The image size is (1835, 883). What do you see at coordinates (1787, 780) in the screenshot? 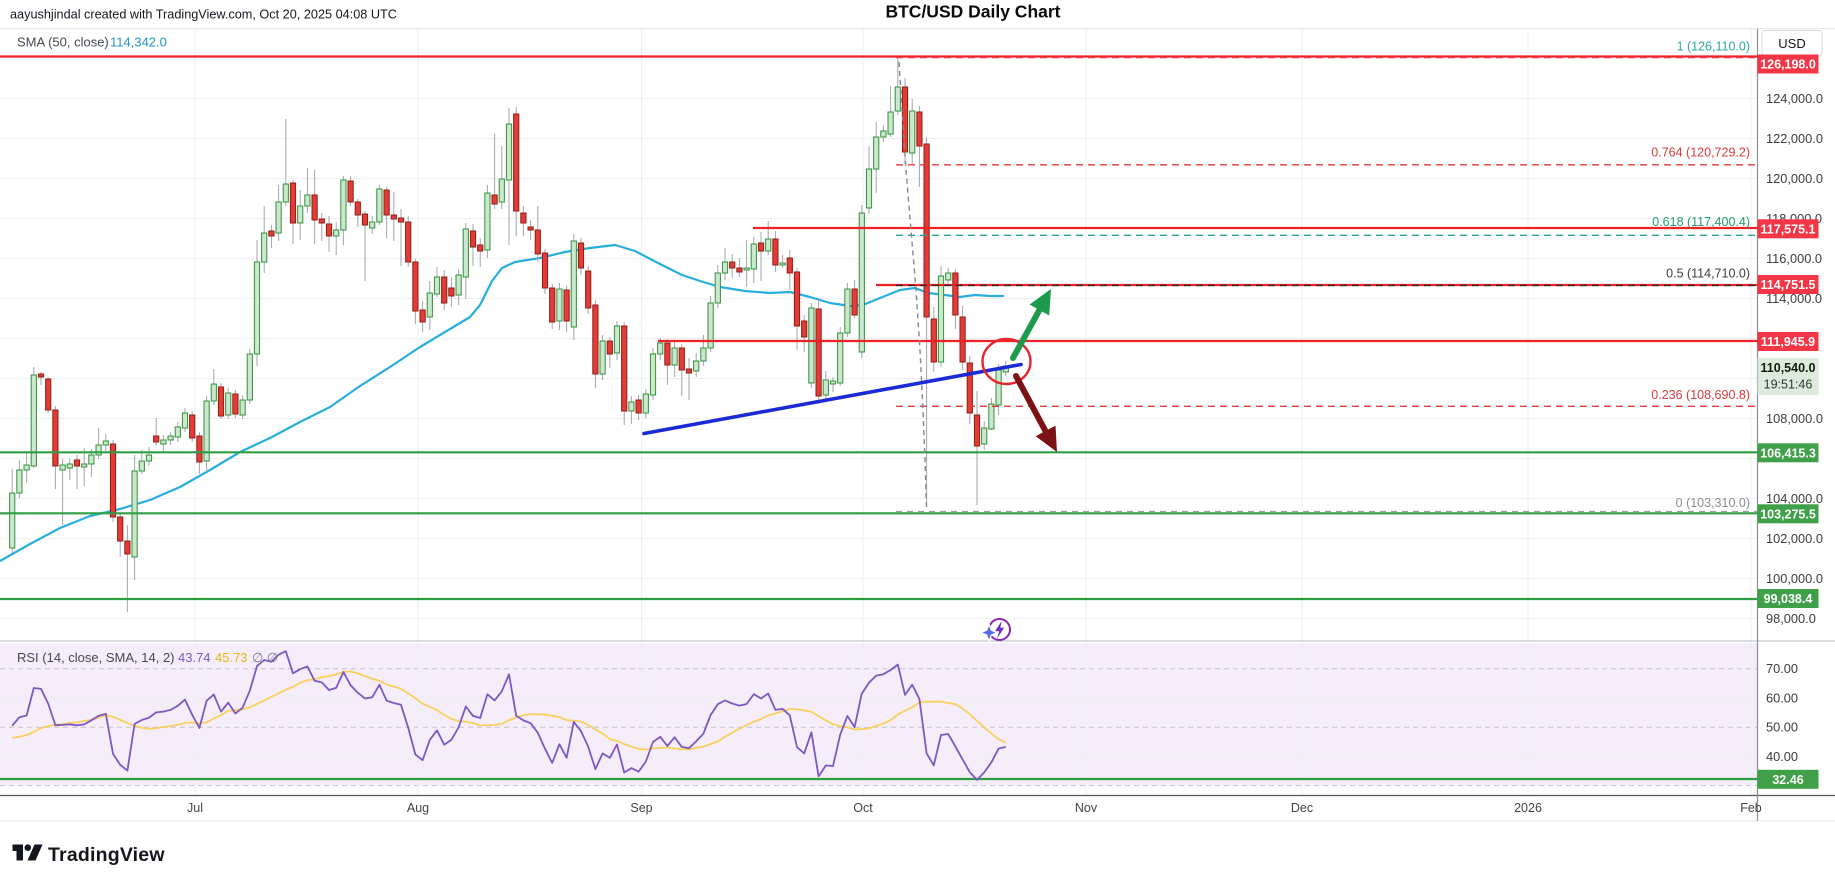
I see `svg-text: 32.46` at bounding box center [1787, 780].